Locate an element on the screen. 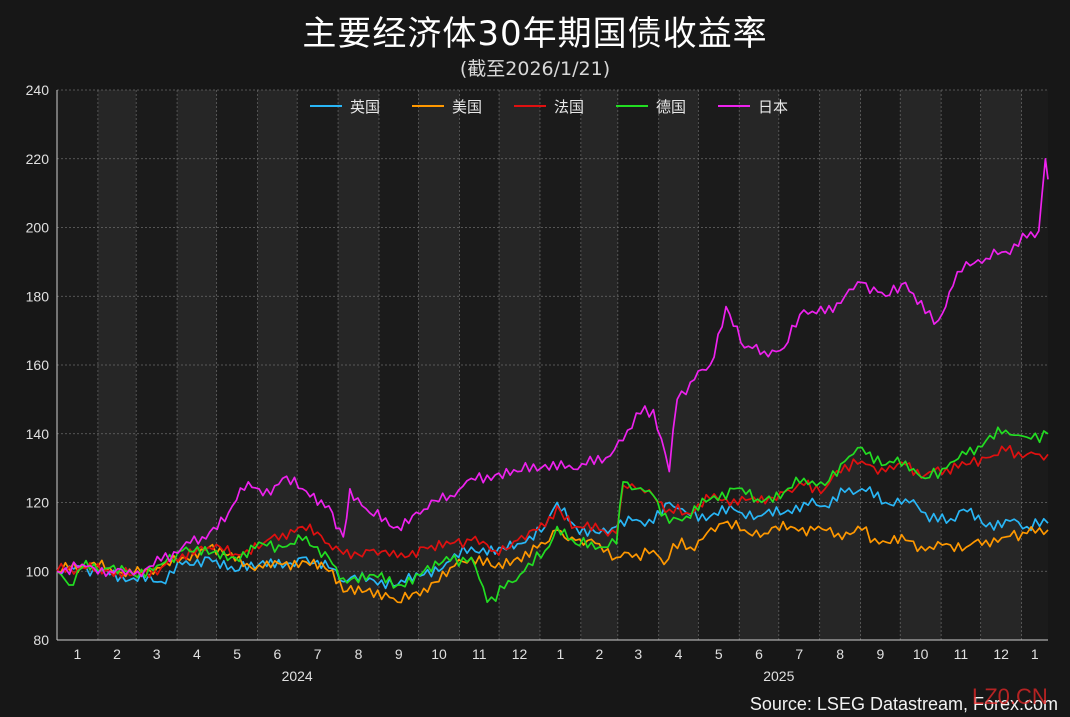 The width and height of the screenshot is (1070, 717). x-year-label: 2025 is located at coordinates (778, 676).